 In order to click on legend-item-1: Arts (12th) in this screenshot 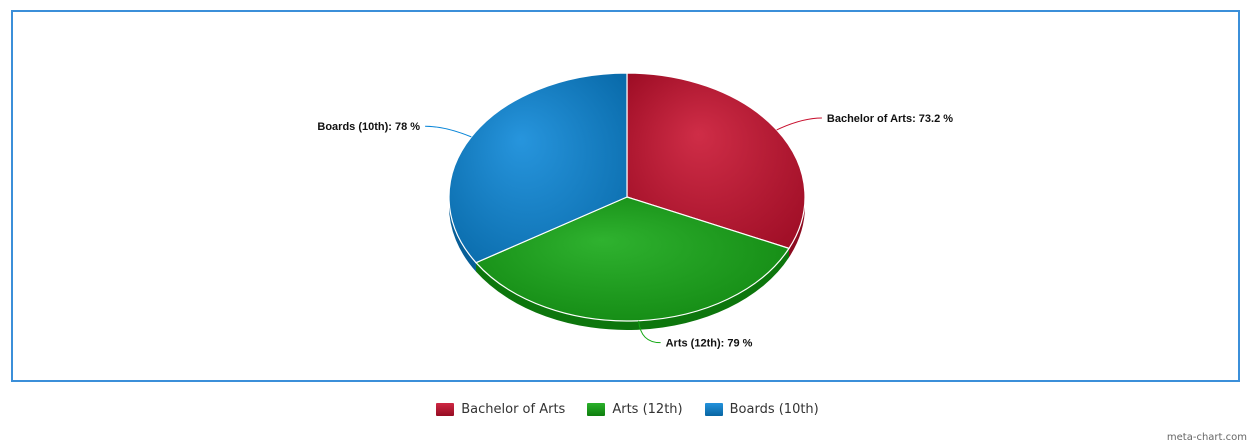, I will do `click(635, 409)`.